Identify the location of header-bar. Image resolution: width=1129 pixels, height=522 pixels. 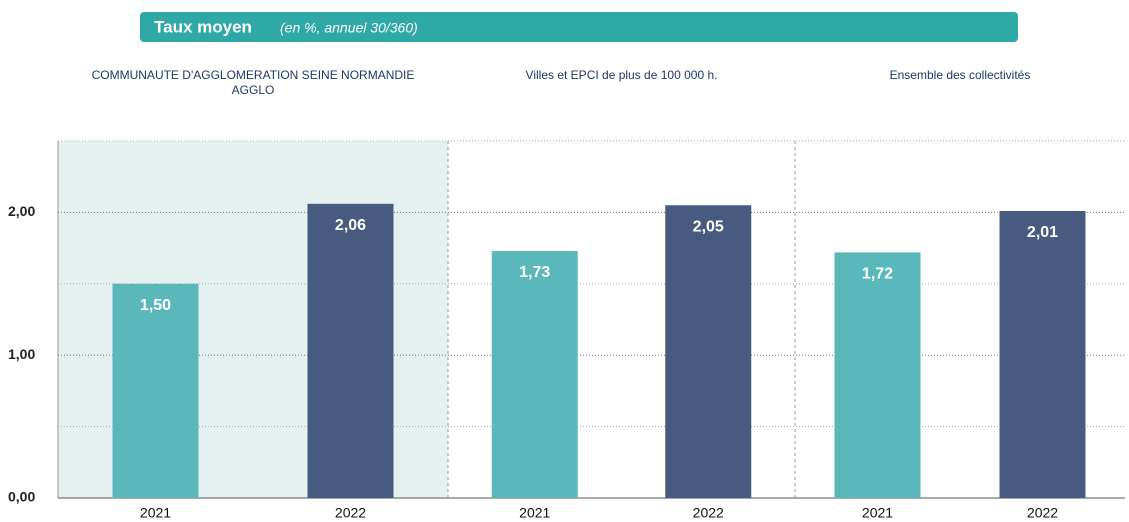
(579, 27).